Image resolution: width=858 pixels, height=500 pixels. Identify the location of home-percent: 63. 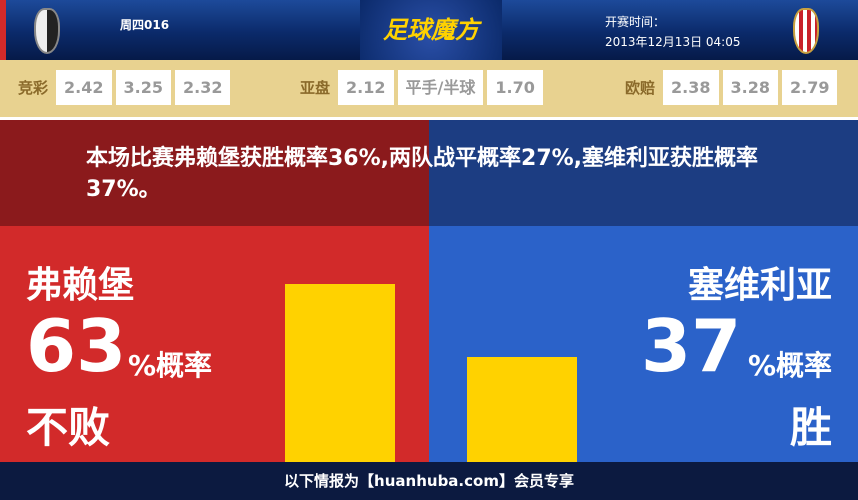
(76, 346).